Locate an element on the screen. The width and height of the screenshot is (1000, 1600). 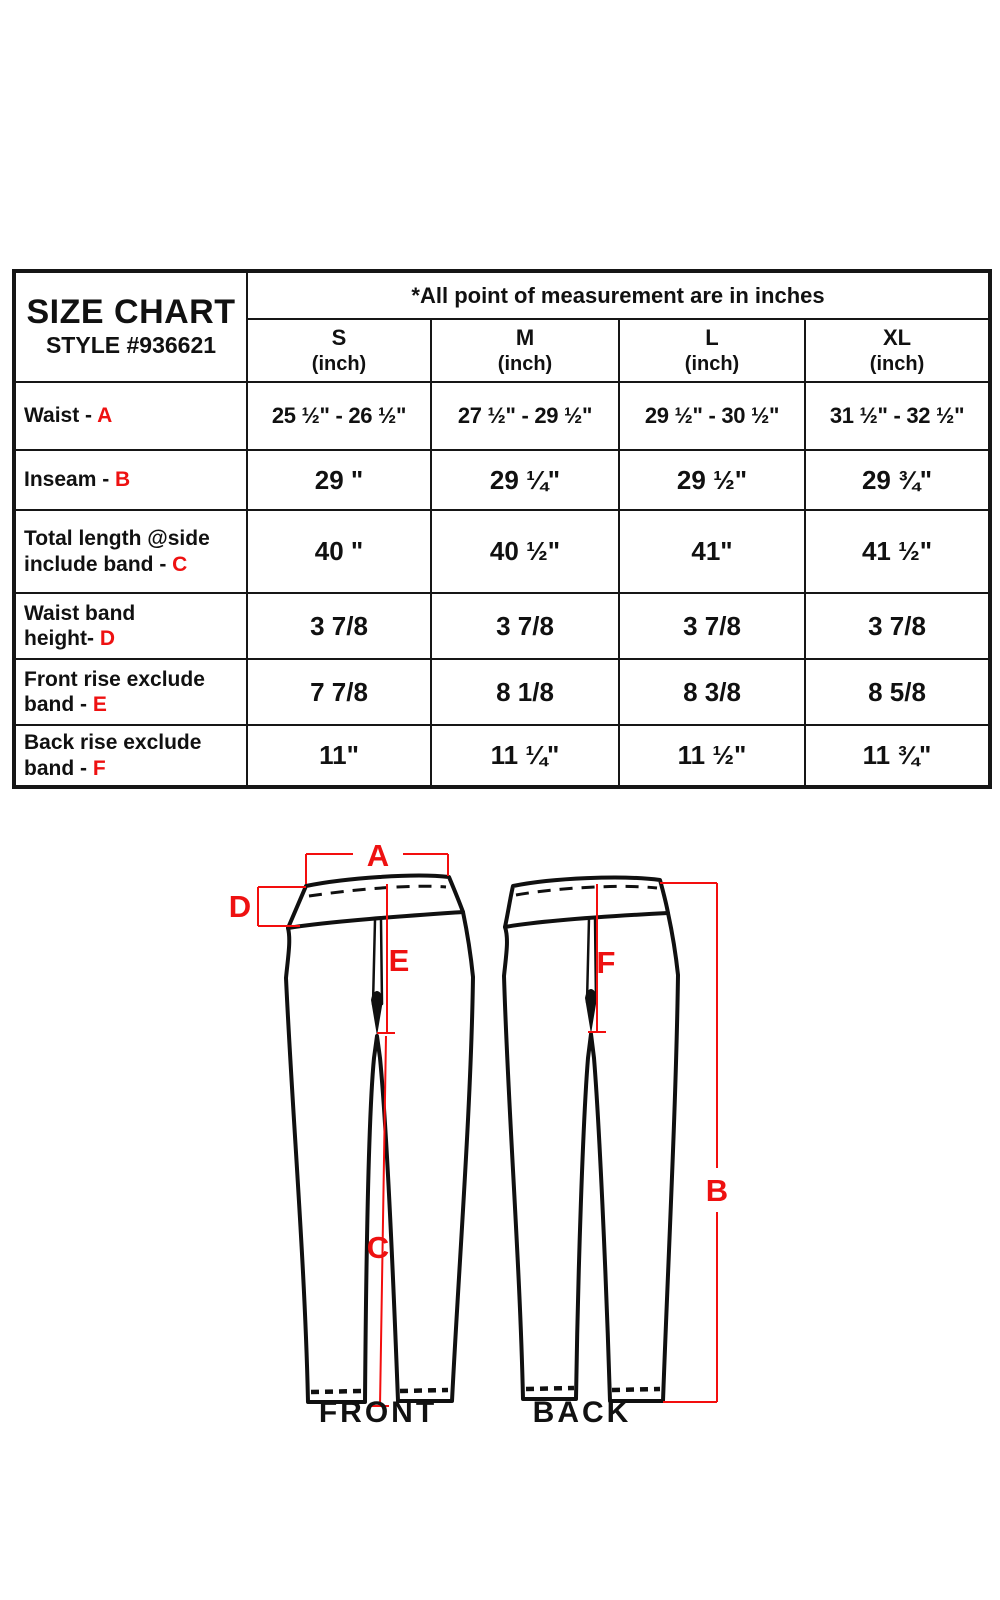
column-header-xl: XL (inch) is located at coordinates (897, 350).